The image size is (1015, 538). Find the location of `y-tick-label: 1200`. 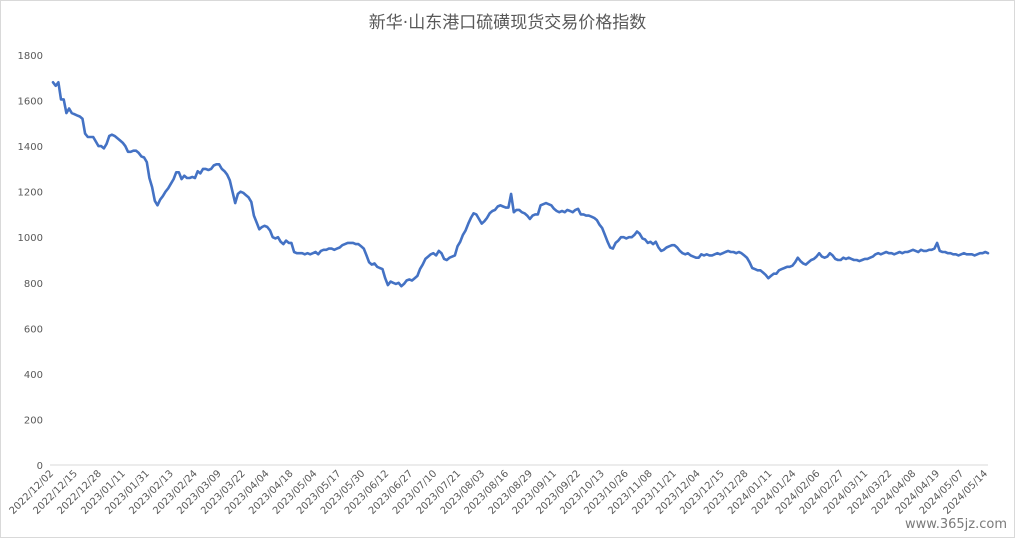

y-tick-label: 1200 is located at coordinates (30, 193).